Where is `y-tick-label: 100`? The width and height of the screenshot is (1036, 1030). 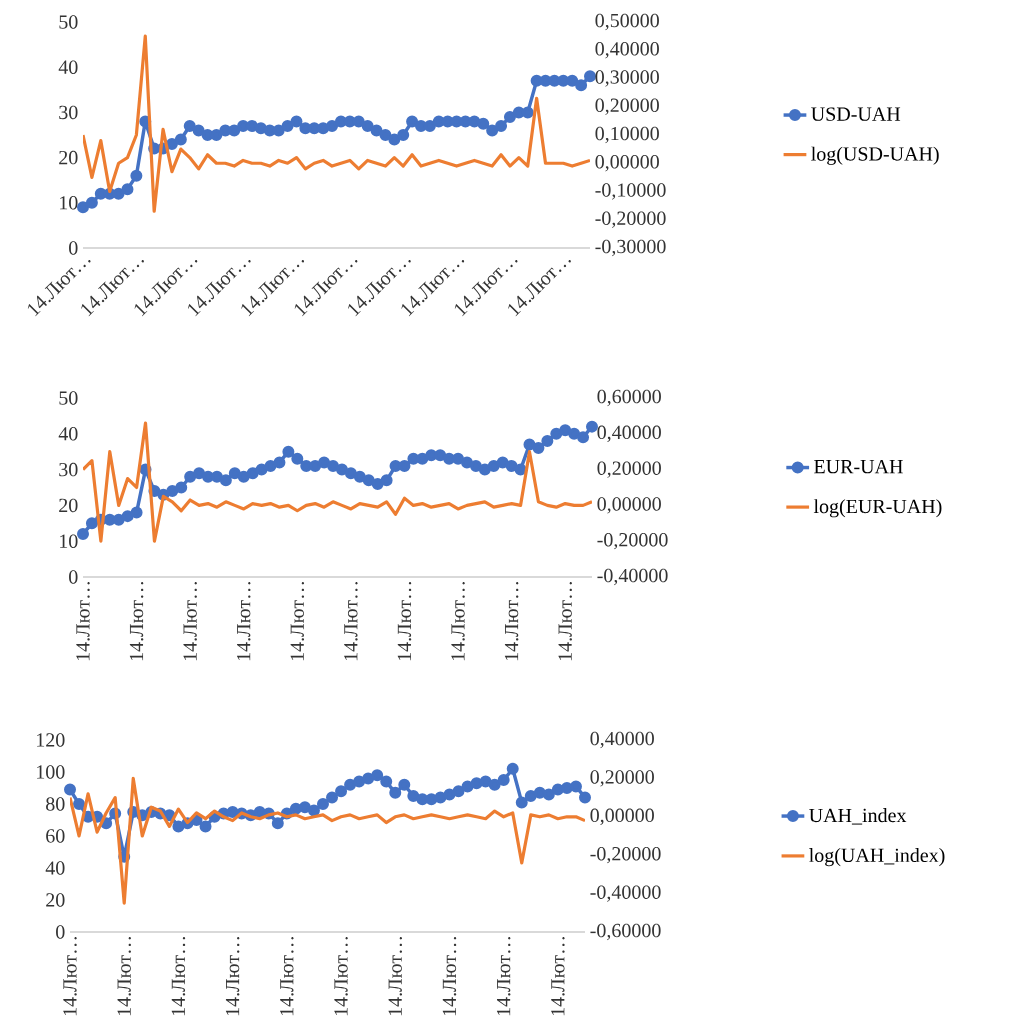
y-tick-label: 100 is located at coordinates (51, 772).